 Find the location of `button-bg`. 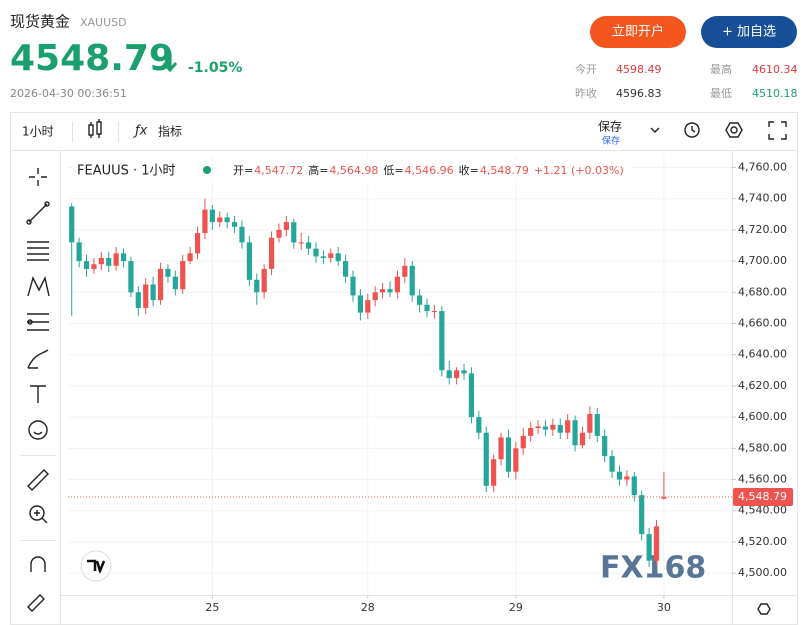

button-bg is located at coordinates (638, 32).